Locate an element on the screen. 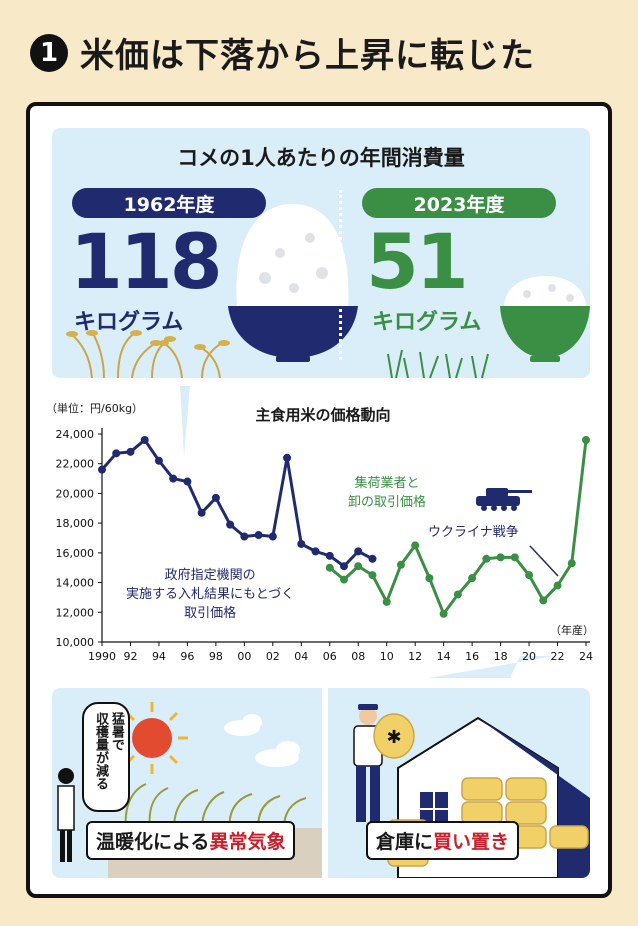 Image resolution: width=638 pixels, height=926 pixels. chart-x-unit: （年産） is located at coordinates (572, 630).